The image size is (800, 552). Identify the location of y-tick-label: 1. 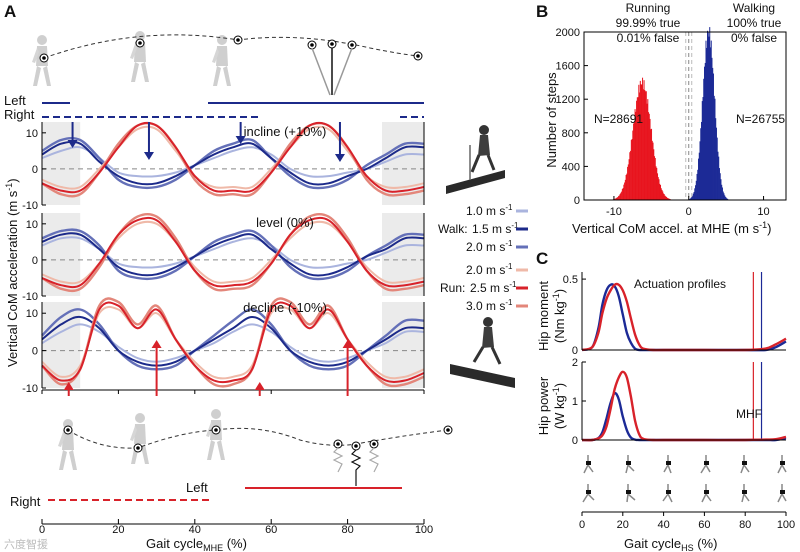
(575, 402).